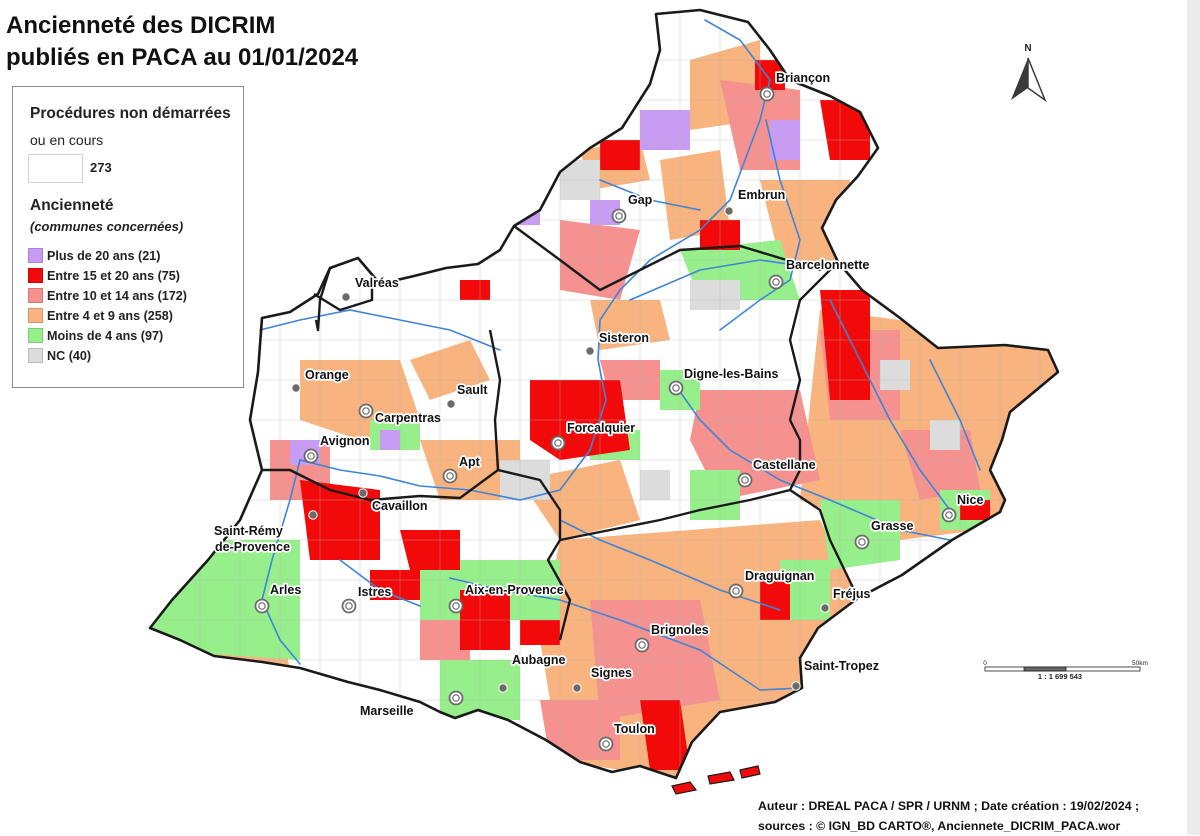 This screenshot has height=836, width=1200. I want to click on city-dot-icon-aubagne, so click(503, 688).